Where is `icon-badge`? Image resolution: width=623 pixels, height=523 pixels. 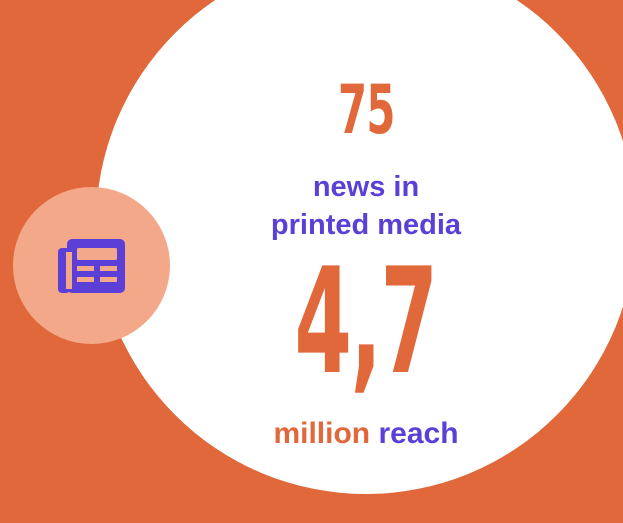 icon-badge is located at coordinates (91, 265).